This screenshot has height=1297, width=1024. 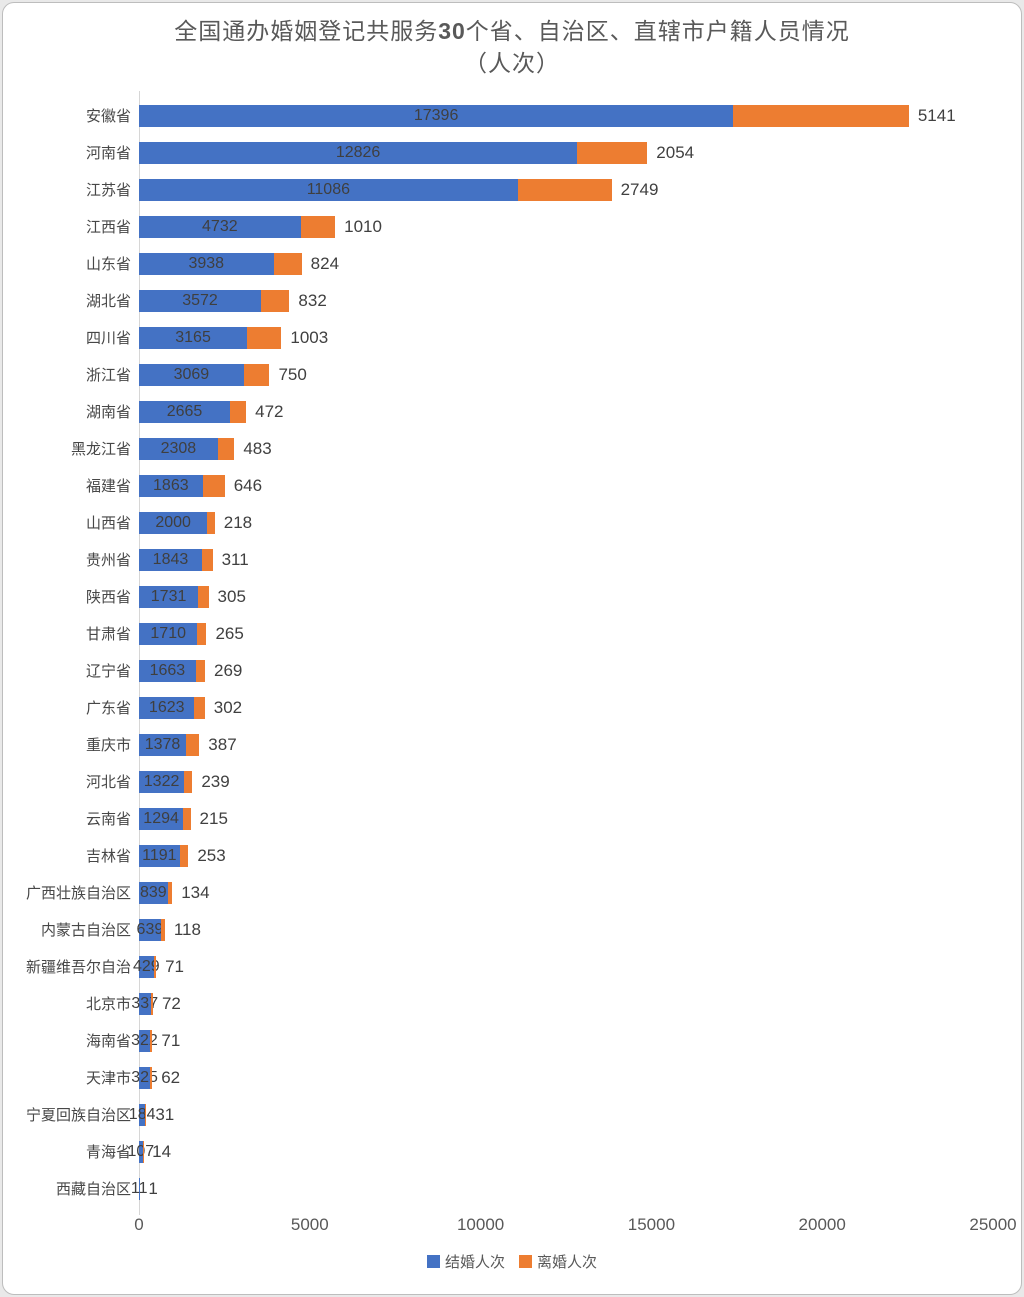 I want to click on category-label: 山西省, so click(x=108, y=523).